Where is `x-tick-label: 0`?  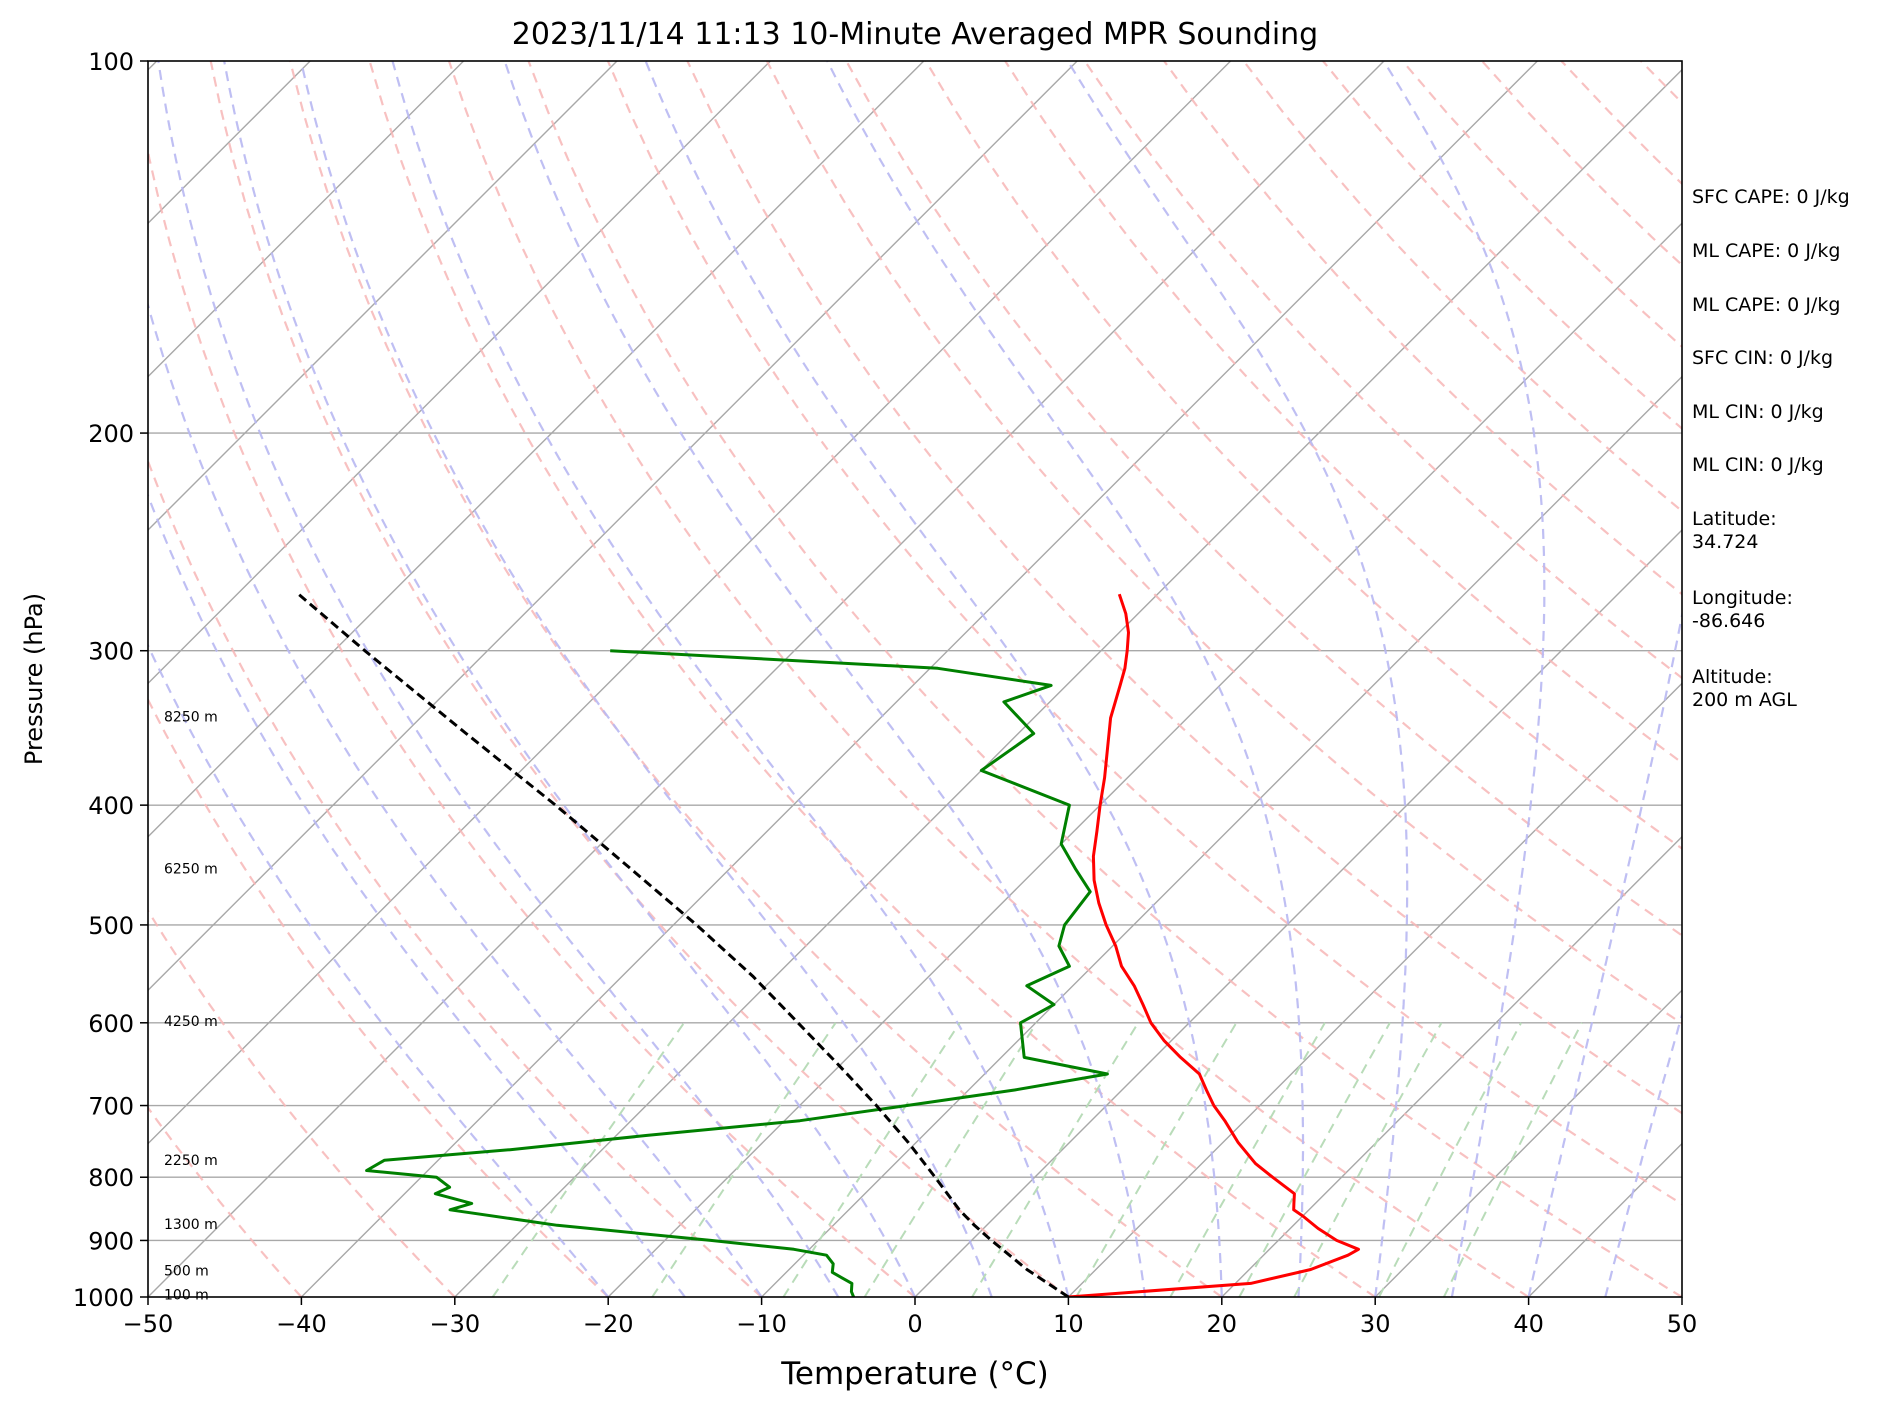
x-tick-label: 0 is located at coordinates (914, 1324).